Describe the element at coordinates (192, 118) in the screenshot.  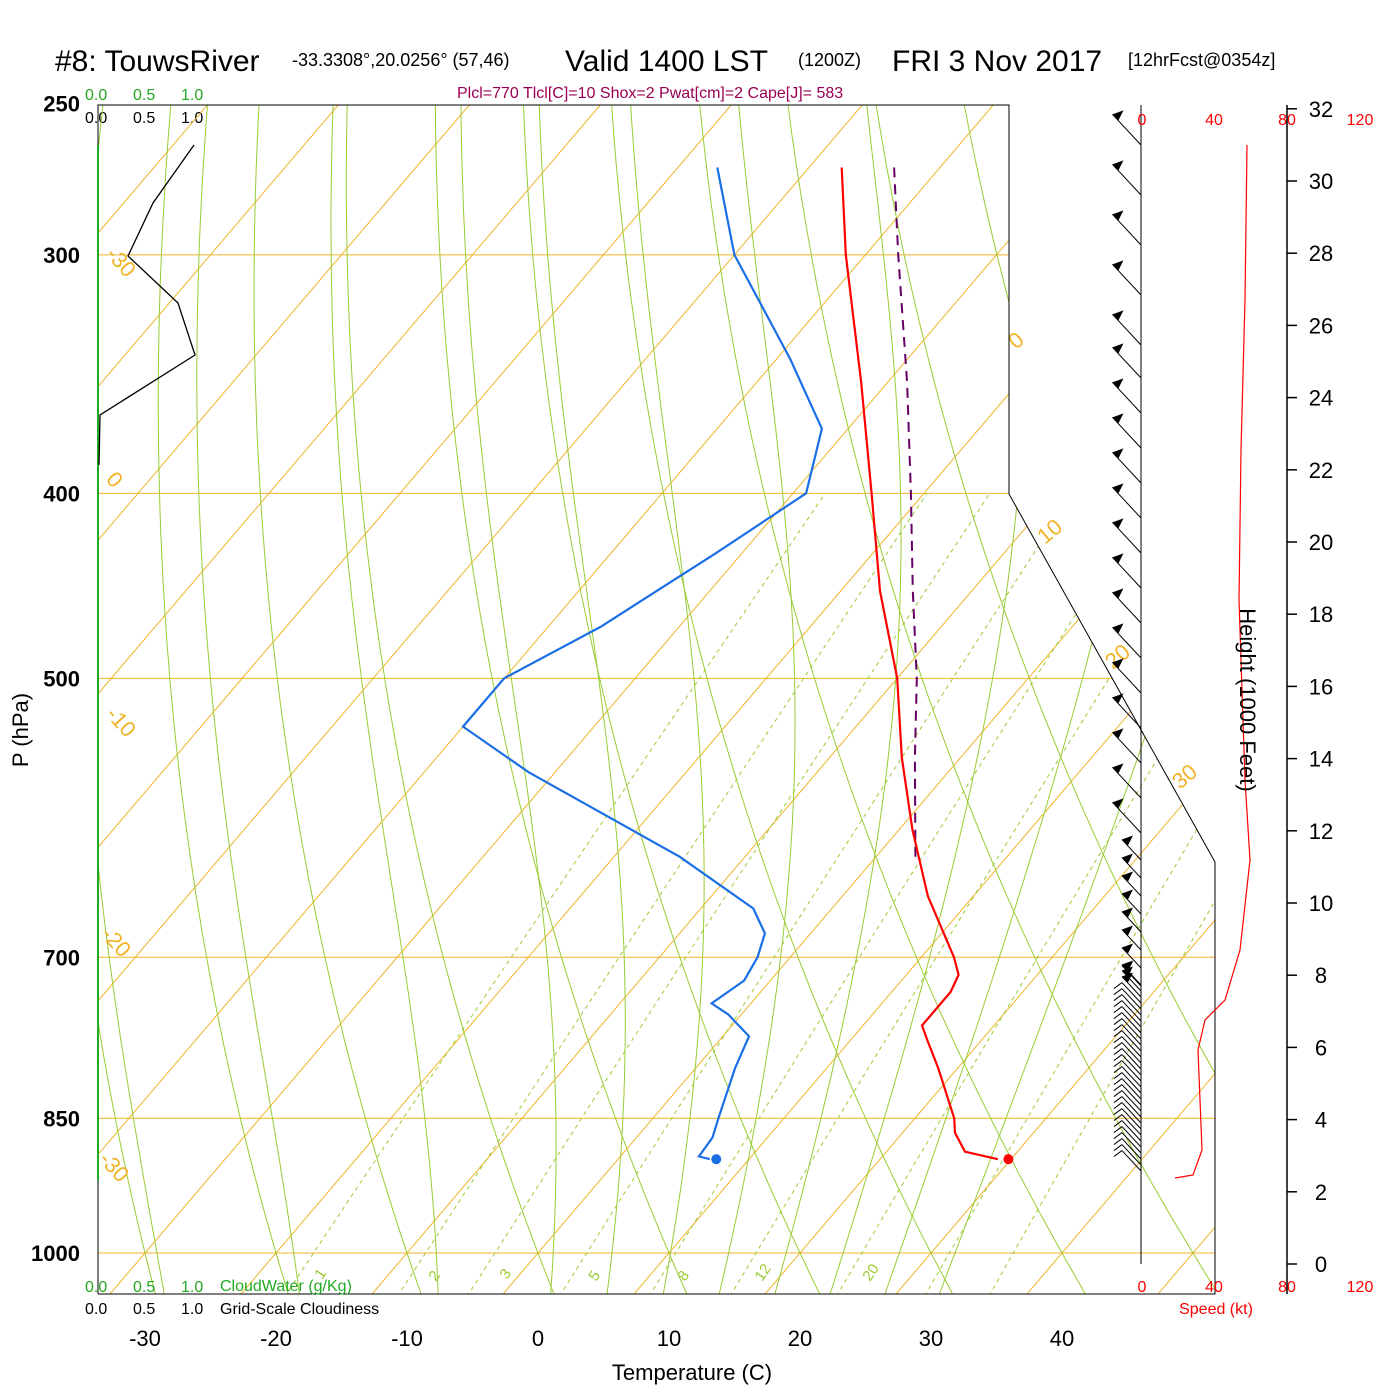
I see `top-black-2: 1.0` at that location.